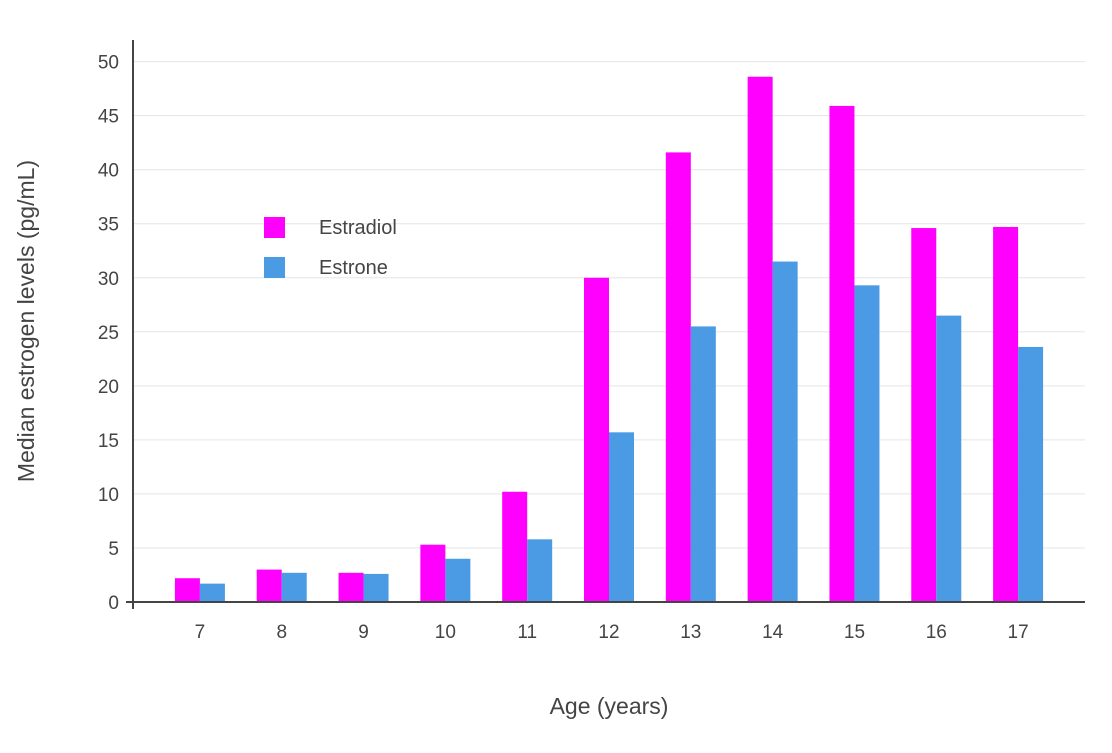 This screenshot has width=1112, height=753. Describe the element at coordinates (358, 228) in the screenshot. I see `legend-label-estradiol: Estradiol` at that location.